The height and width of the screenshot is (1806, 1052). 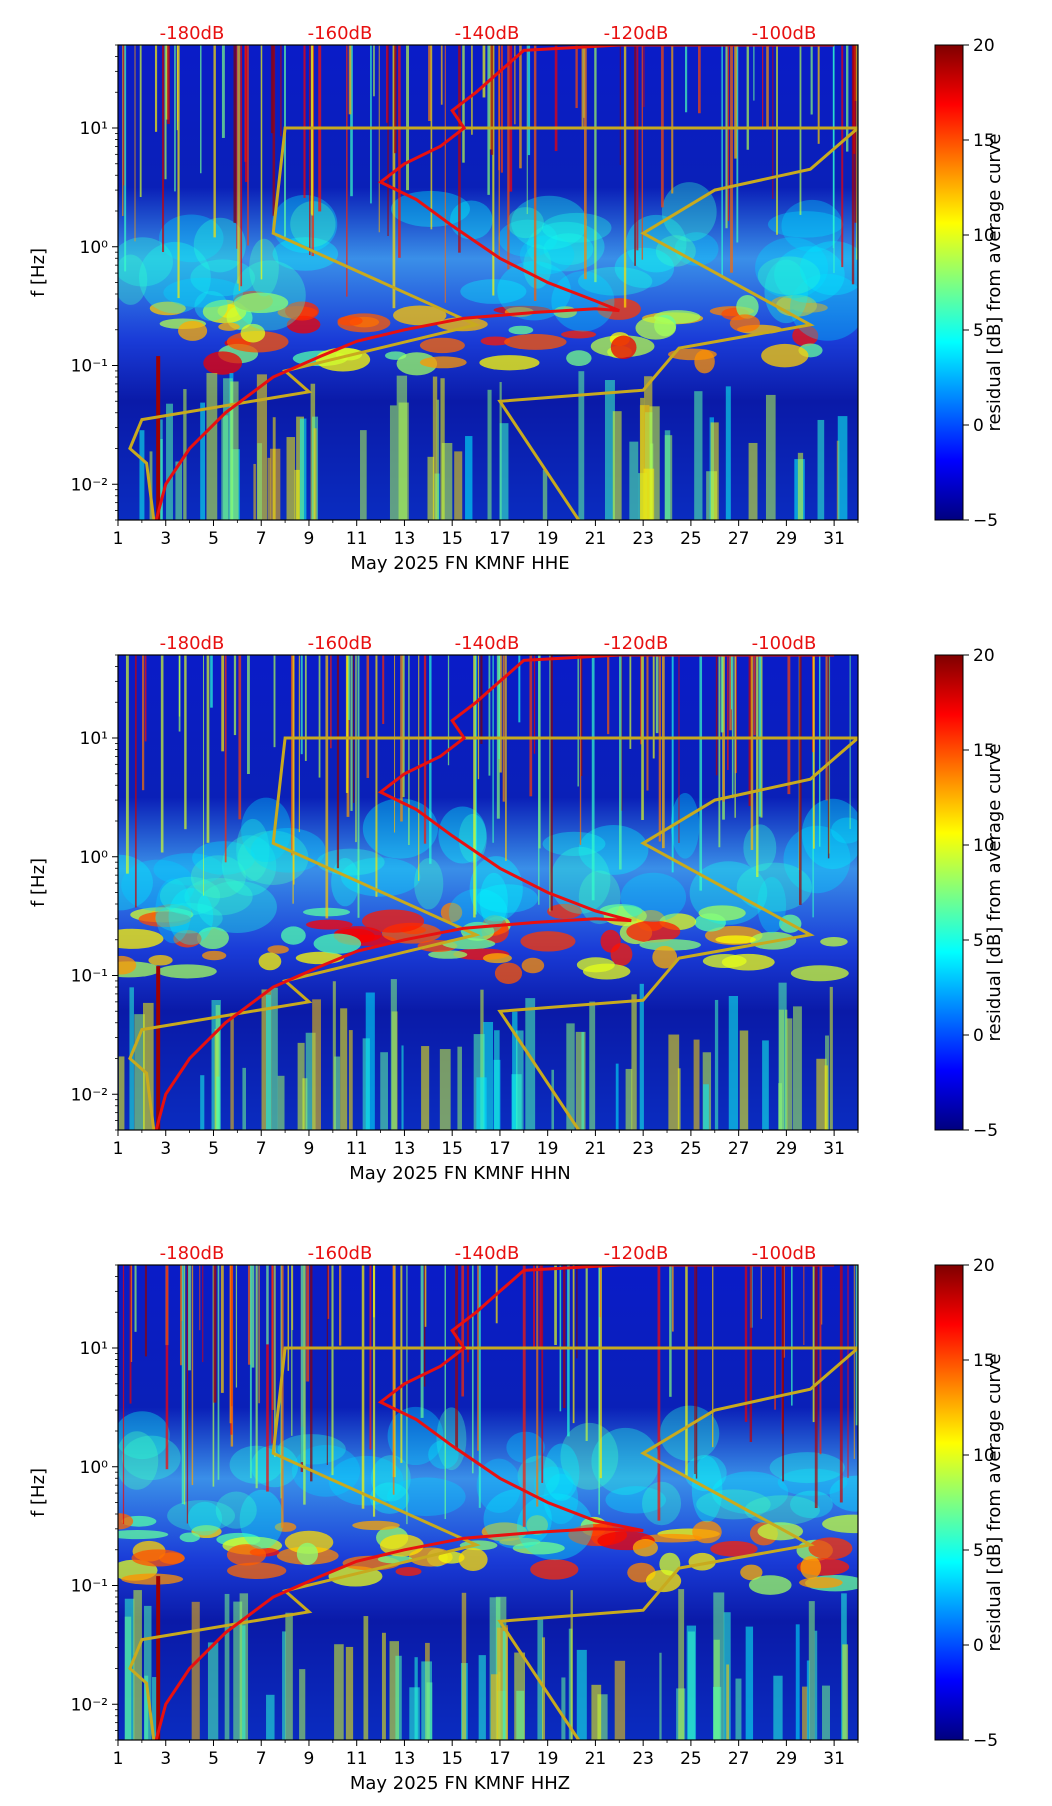 I want to click on x-tick-label: 13, so click(x=405, y=1759).